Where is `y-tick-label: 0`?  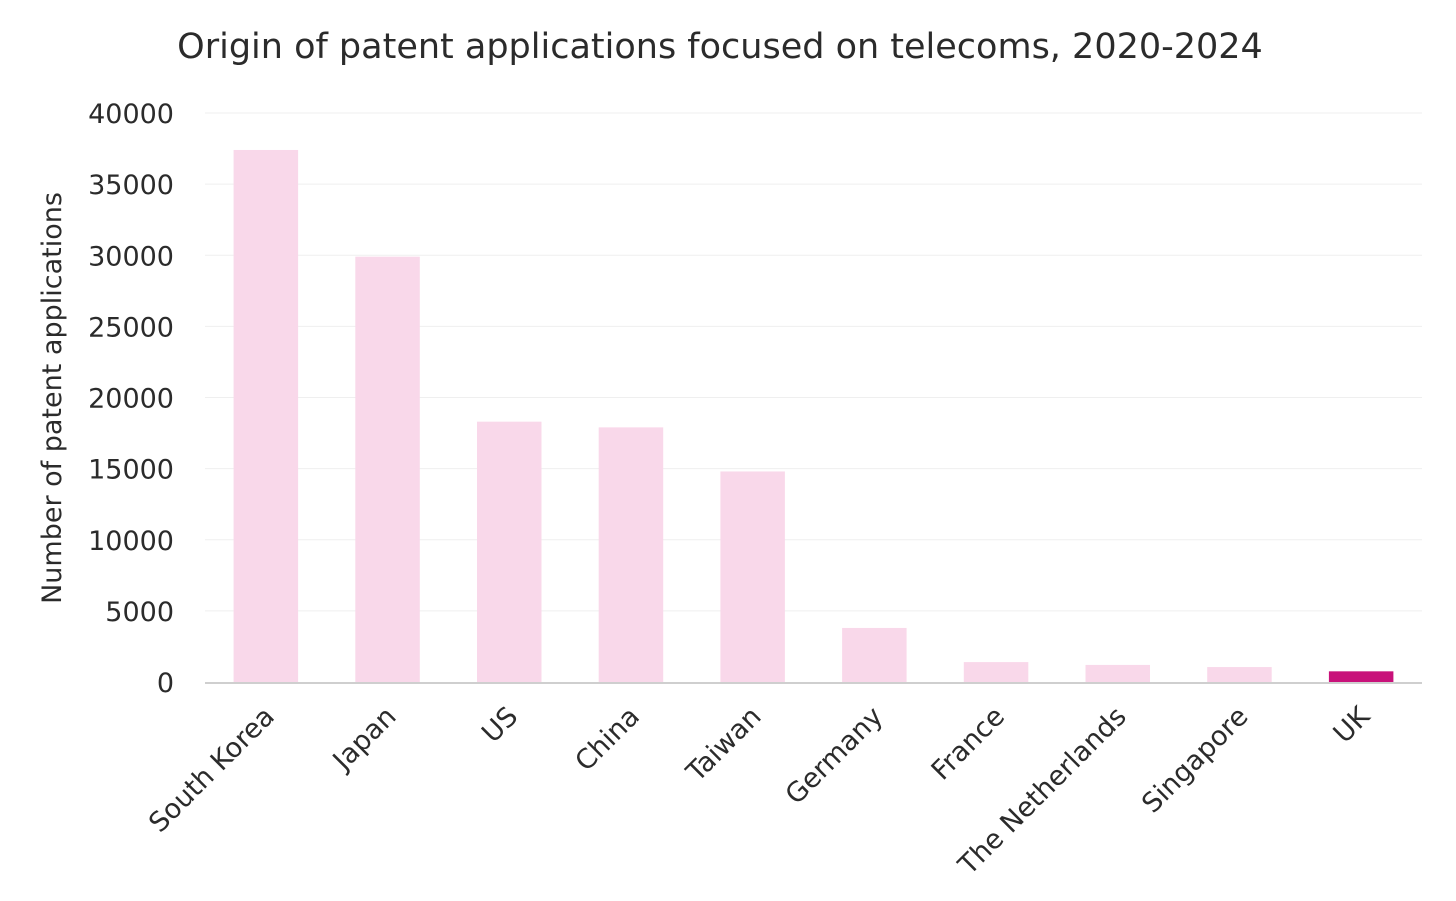 y-tick-label: 0 is located at coordinates (165, 683).